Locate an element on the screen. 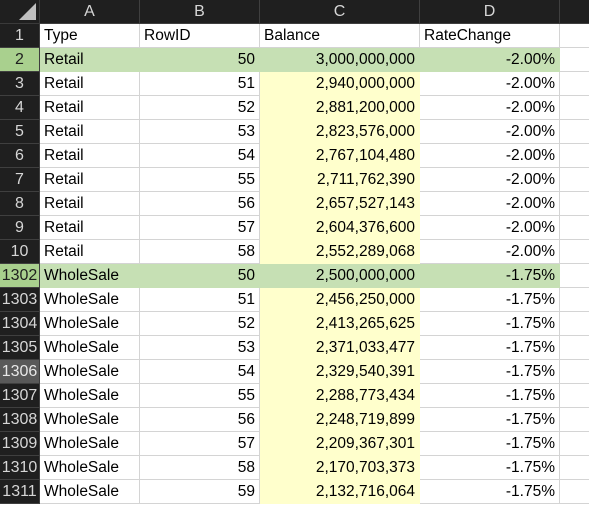 The height and width of the screenshot is (506, 589). column-header-a: A is located at coordinates (90, 12).